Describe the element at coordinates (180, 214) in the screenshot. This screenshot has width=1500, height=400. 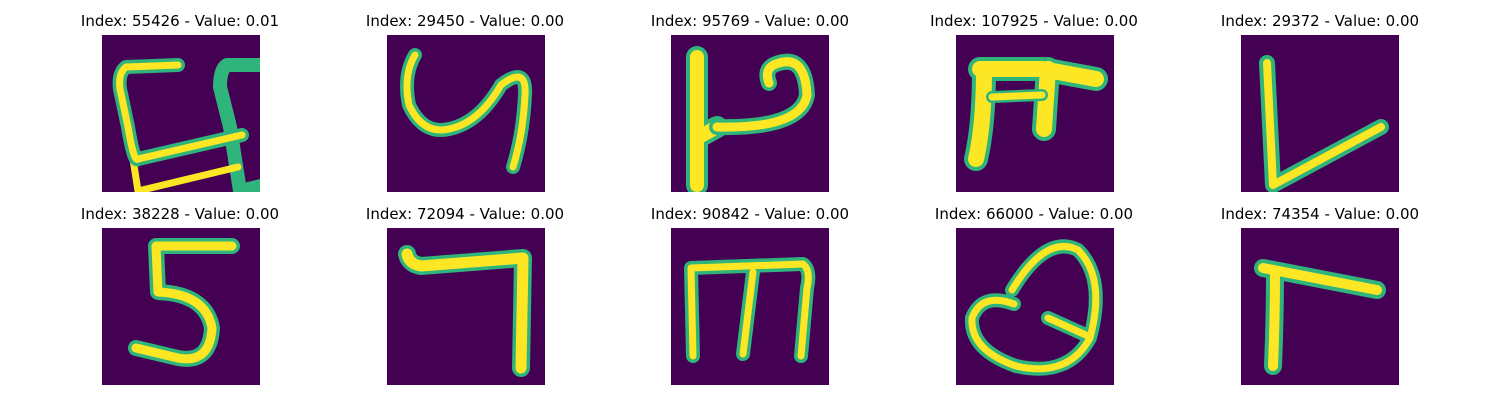
I see `panel-title: Index: 38228 - Value: 0.00` at that location.